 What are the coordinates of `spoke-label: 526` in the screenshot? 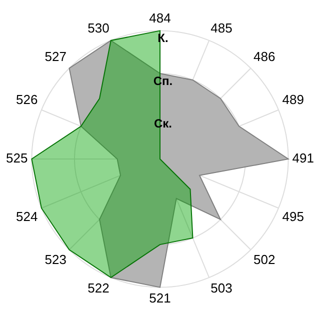 It's located at (27, 100).